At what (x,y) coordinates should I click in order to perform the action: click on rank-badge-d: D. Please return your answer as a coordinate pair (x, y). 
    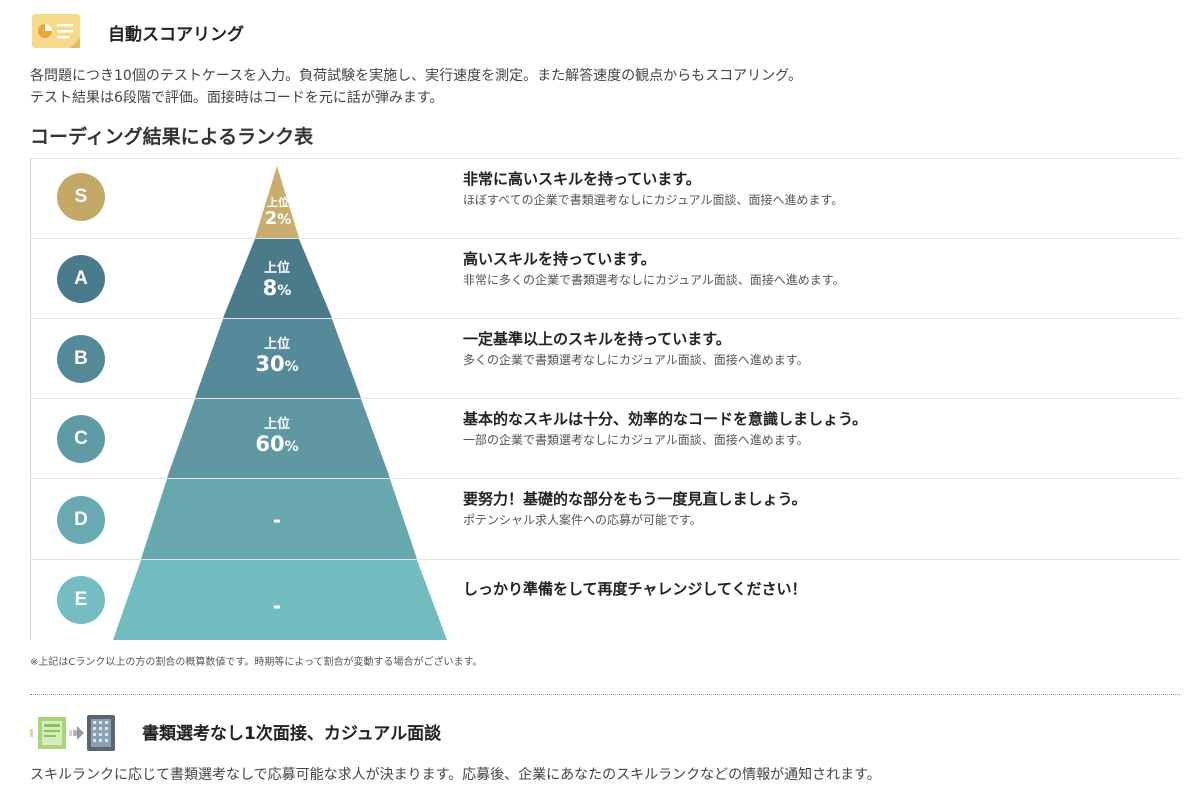
    Looking at the image, I should click on (81, 520).